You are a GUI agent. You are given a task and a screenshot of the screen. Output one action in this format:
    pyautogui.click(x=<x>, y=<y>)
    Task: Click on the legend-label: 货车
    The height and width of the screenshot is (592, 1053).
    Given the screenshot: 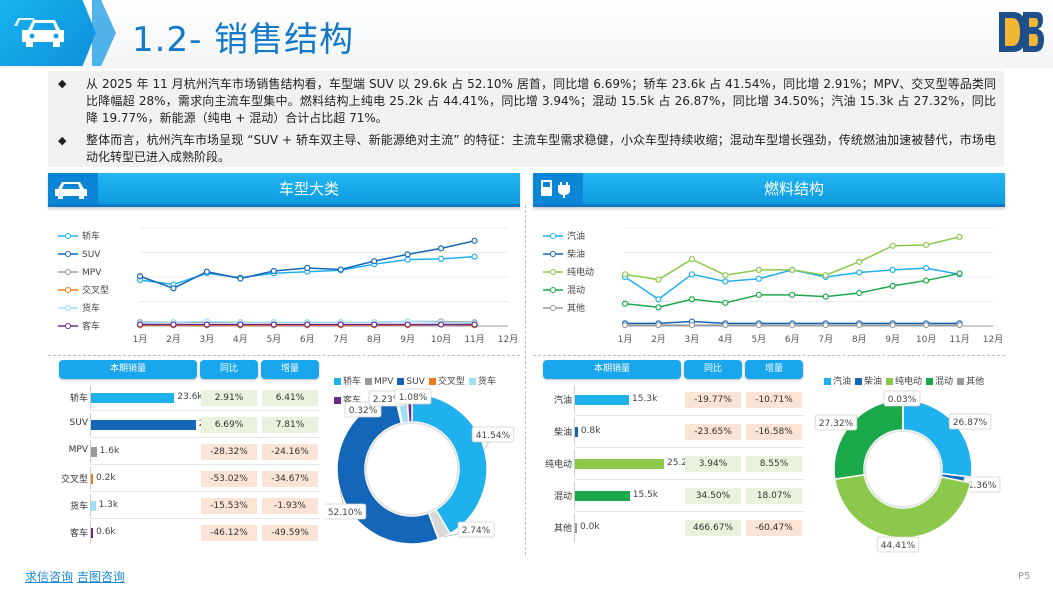 What is the action you would take?
    pyautogui.click(x=91, y=308)
    